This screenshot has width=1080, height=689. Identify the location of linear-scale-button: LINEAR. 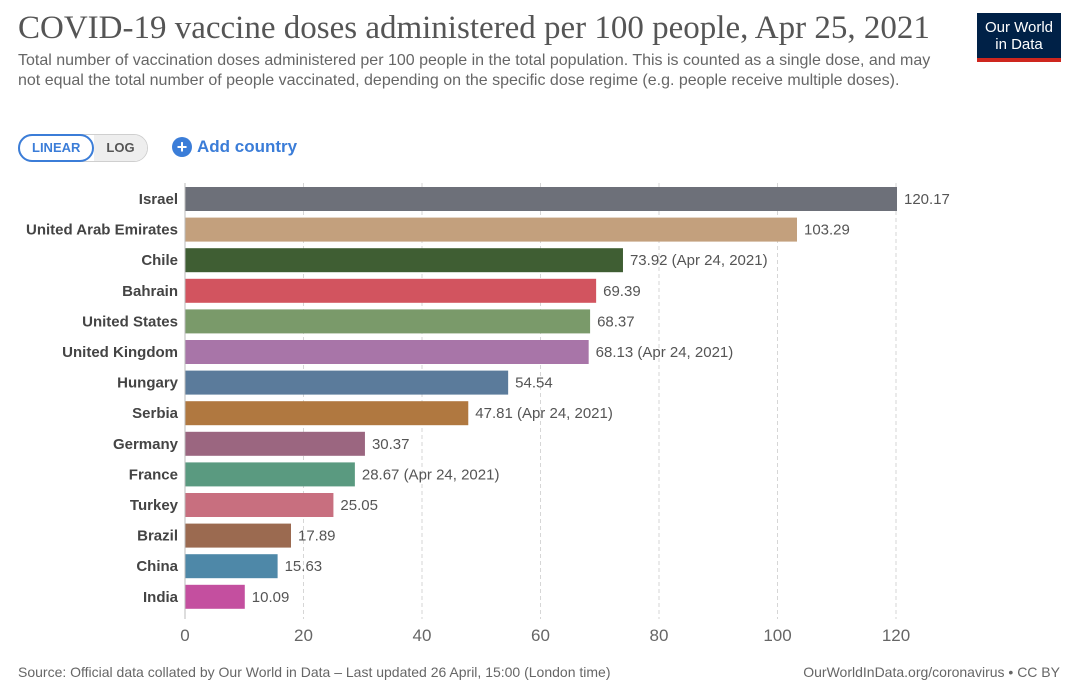
(56, 148).